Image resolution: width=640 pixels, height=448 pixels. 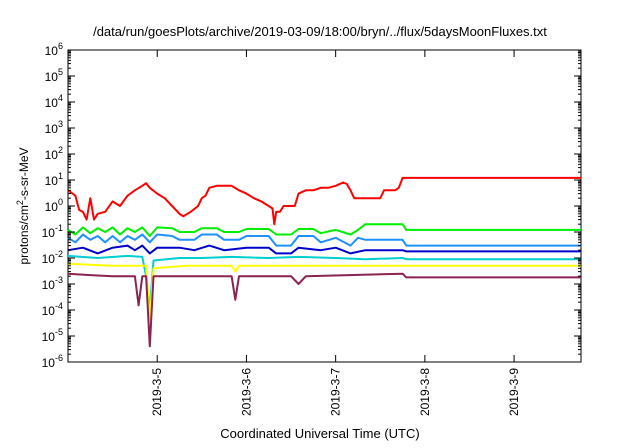 I want to click on y-tick-label: 10², so click(x=54, y=153).